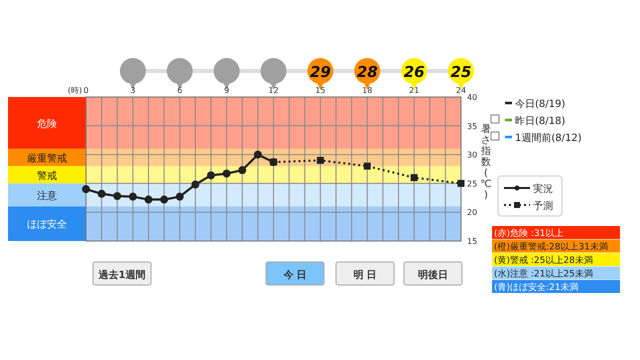 The width and height of the screenshot is (640, 360). I want to click on text: (橙)厳重警戒:28以上31未満, so click(551, 247).